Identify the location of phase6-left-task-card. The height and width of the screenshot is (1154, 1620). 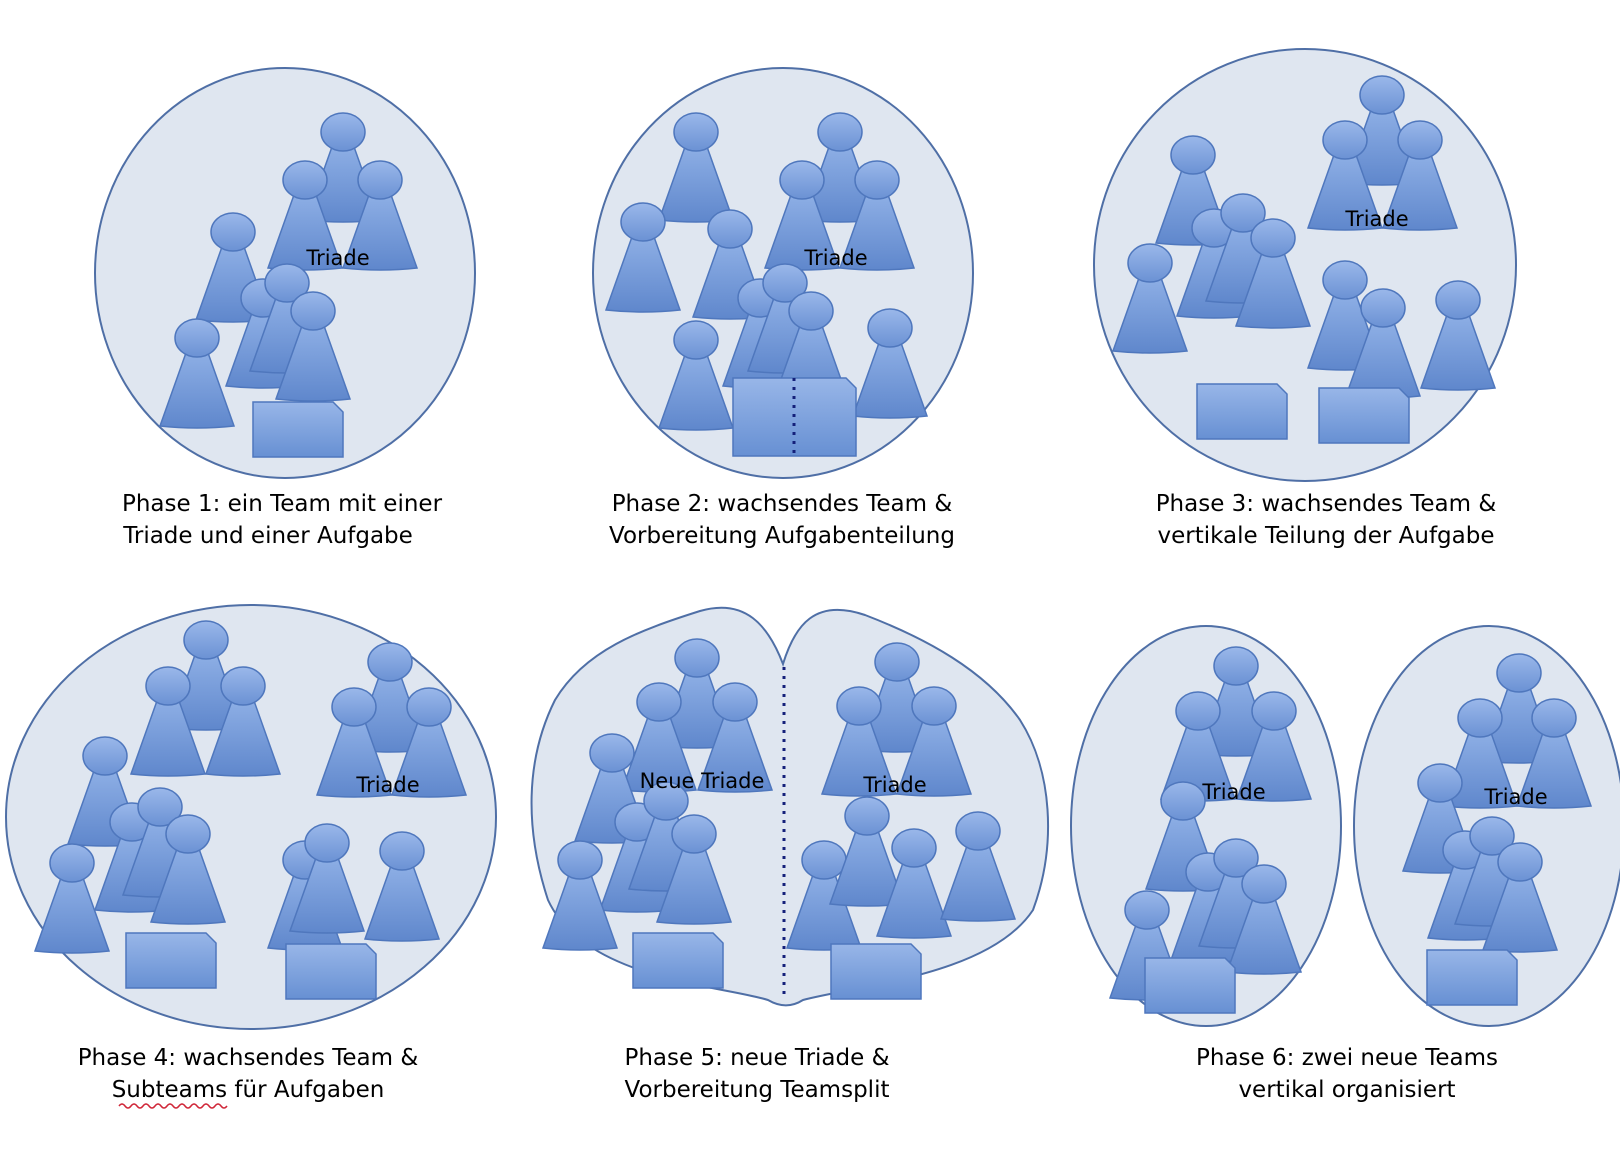
(1190, 985).